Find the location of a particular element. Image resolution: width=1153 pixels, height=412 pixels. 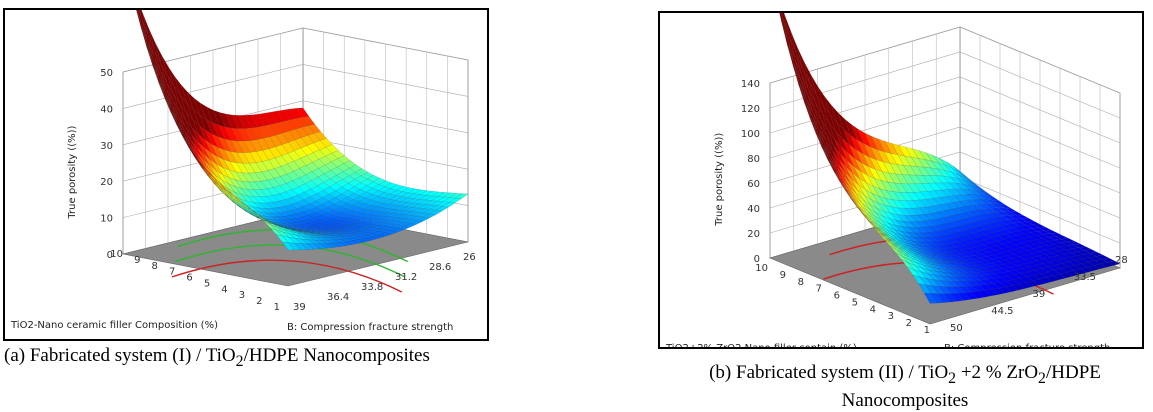

x-axis-title: TiO2-Nano ceramic filler Composition (%) is located at coordinates (114, 325).